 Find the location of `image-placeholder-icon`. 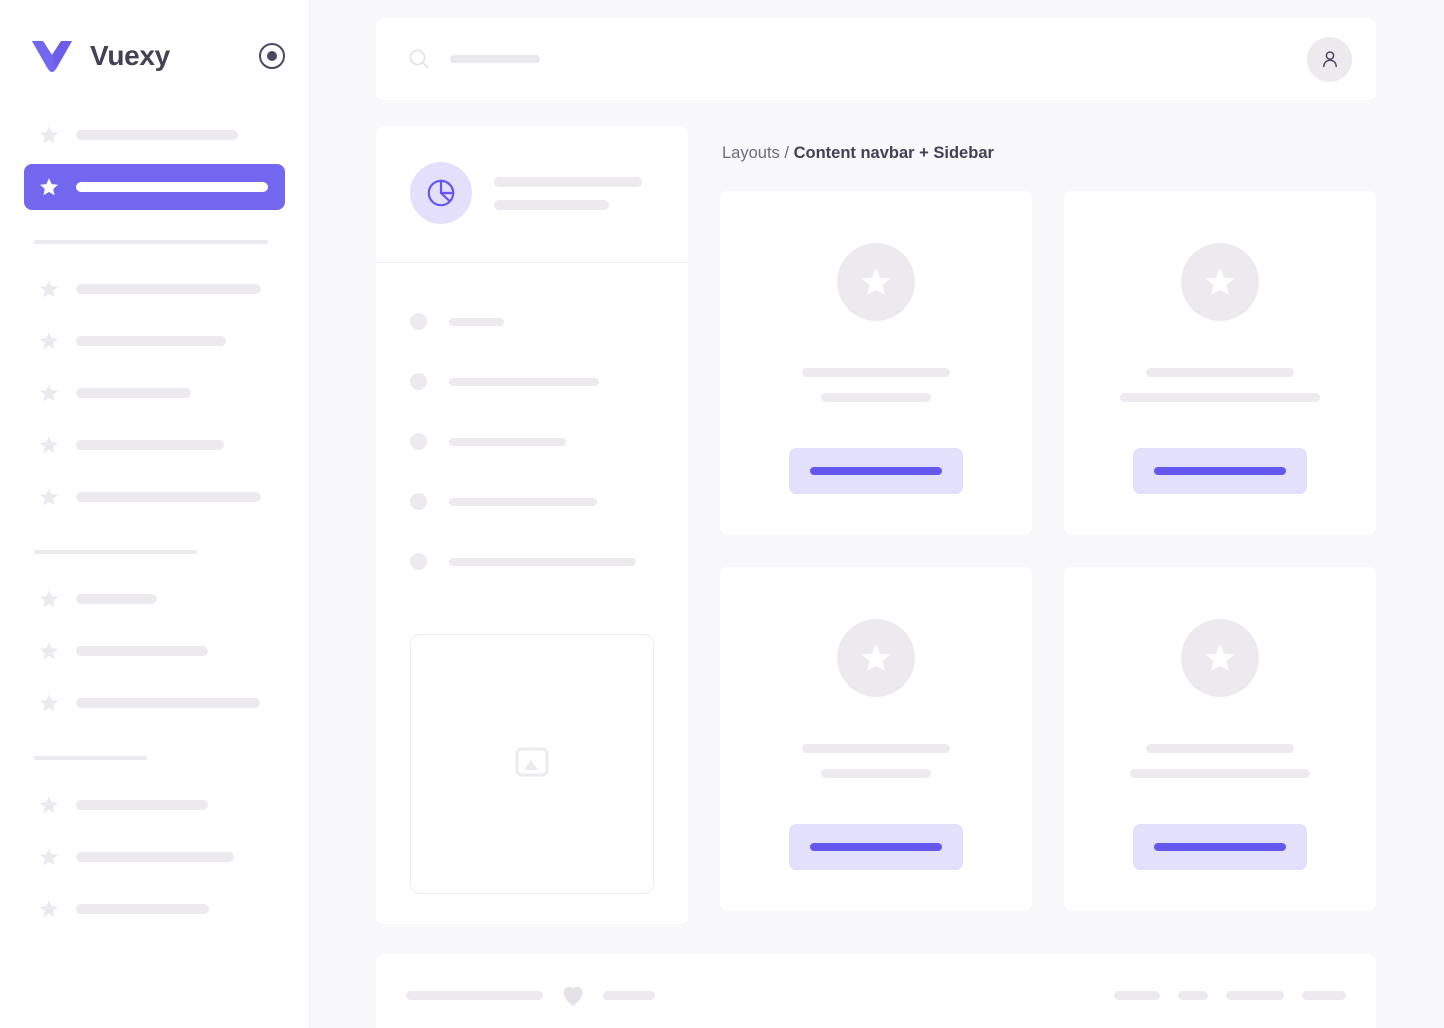

image-placeholder-icon is located at coordinates (532, 764).